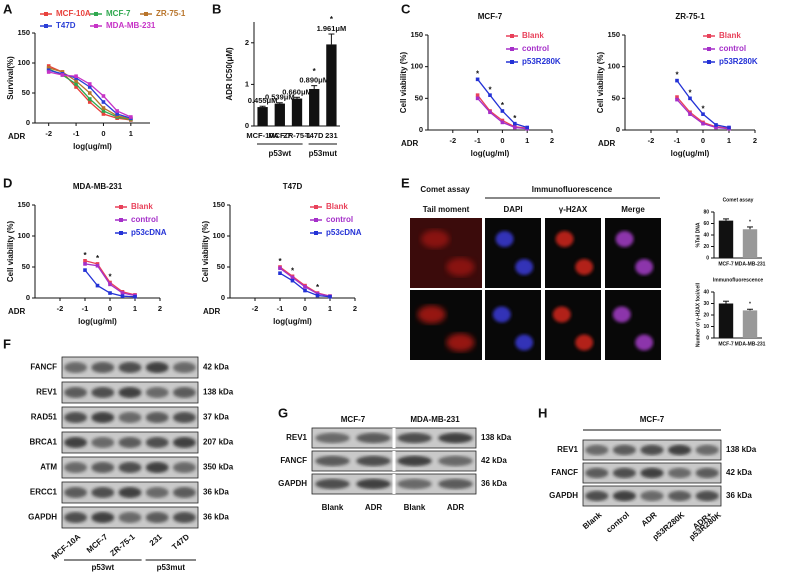  Describe the element at coordinates (218, 467) in the screenshot. I see `size-label: 350 kDa` at that location.